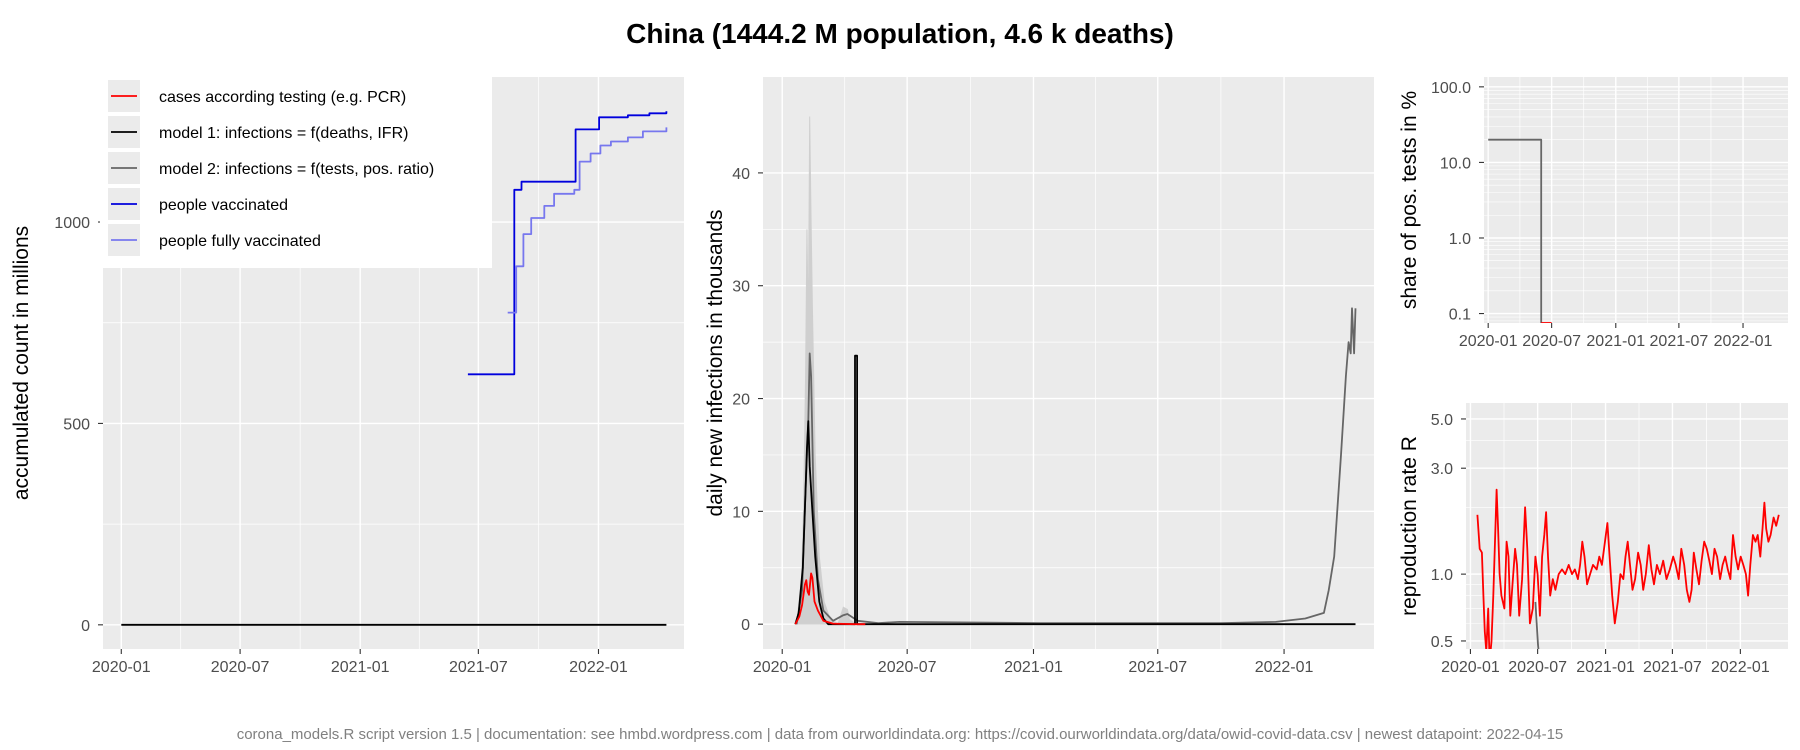 The image size is (1800, 750). What do you see at coordinates (741, 400) in the screenshot?
I see `y-tick-label: 20` at bounding box center [741, 400].